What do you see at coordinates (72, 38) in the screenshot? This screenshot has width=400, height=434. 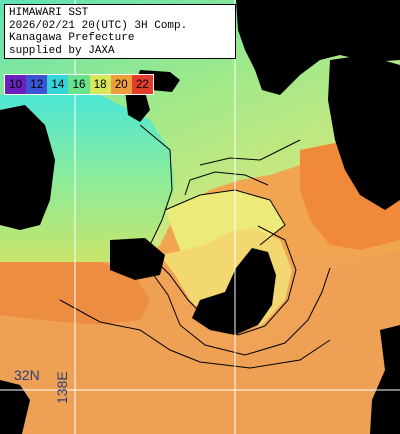 I see `info-region: Kanagawa Prefecture` at bounding box center [72, 38].